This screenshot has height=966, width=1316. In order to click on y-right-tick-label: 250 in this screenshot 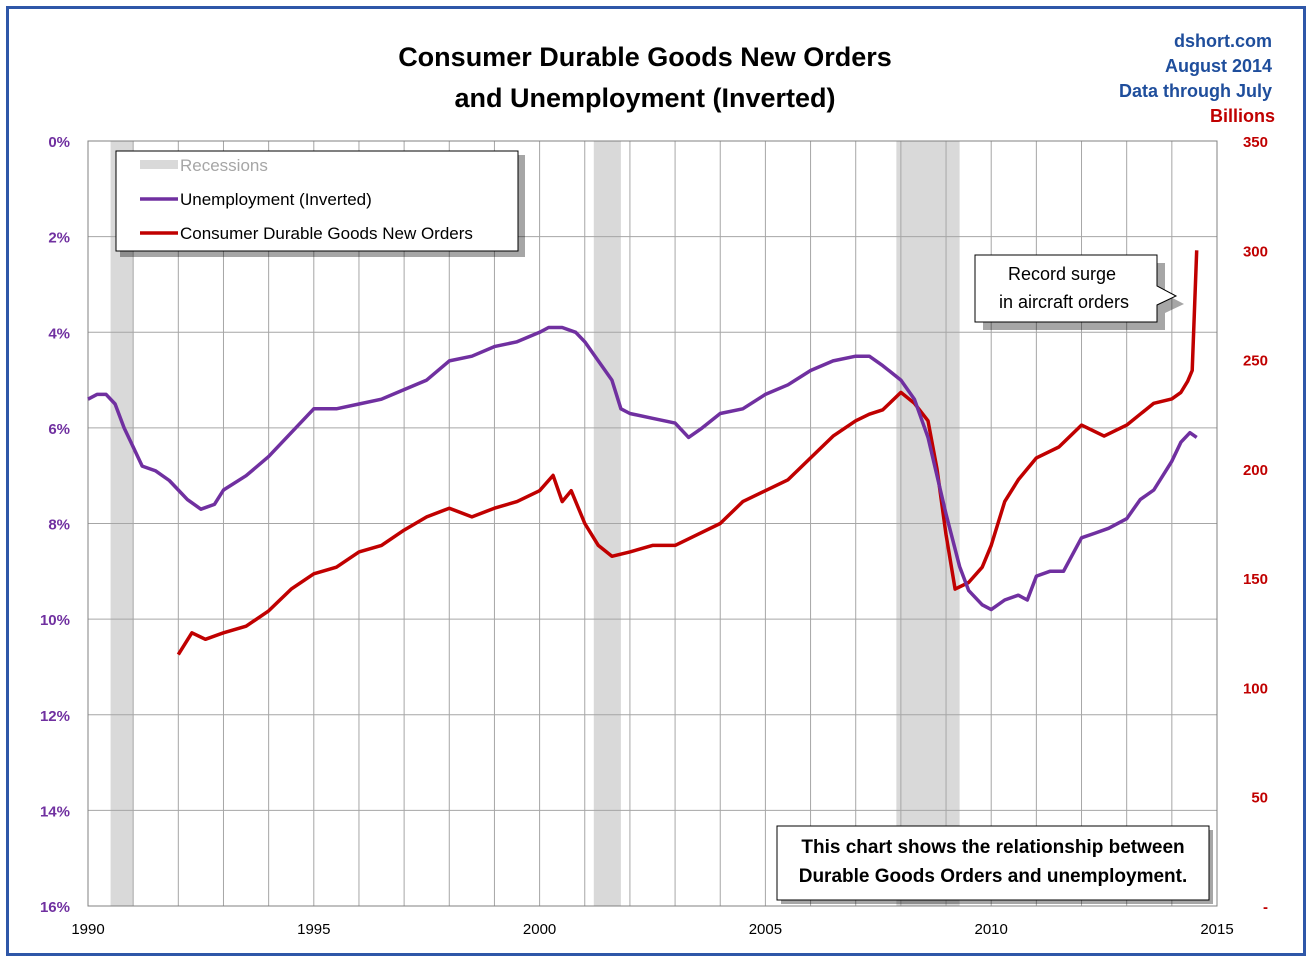, I will do `click(1255, 361)`.